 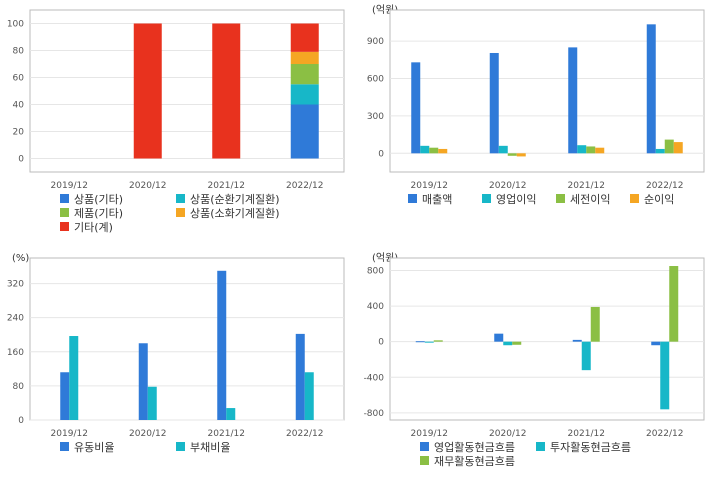 What do you see at coordinates (516, 199) in the screenshot?
I see `legend-label: 영업이익` at bounding box center [516, 199].